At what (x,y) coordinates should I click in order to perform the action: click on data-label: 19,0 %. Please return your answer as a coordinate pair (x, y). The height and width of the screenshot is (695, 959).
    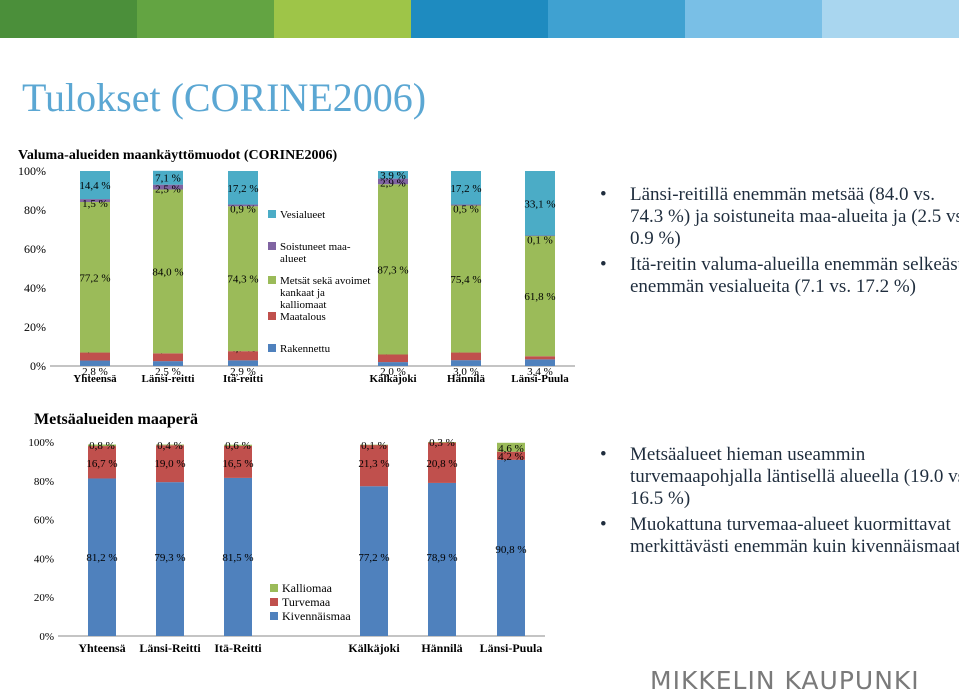
    Looking at the image, I should click on (169, 464).